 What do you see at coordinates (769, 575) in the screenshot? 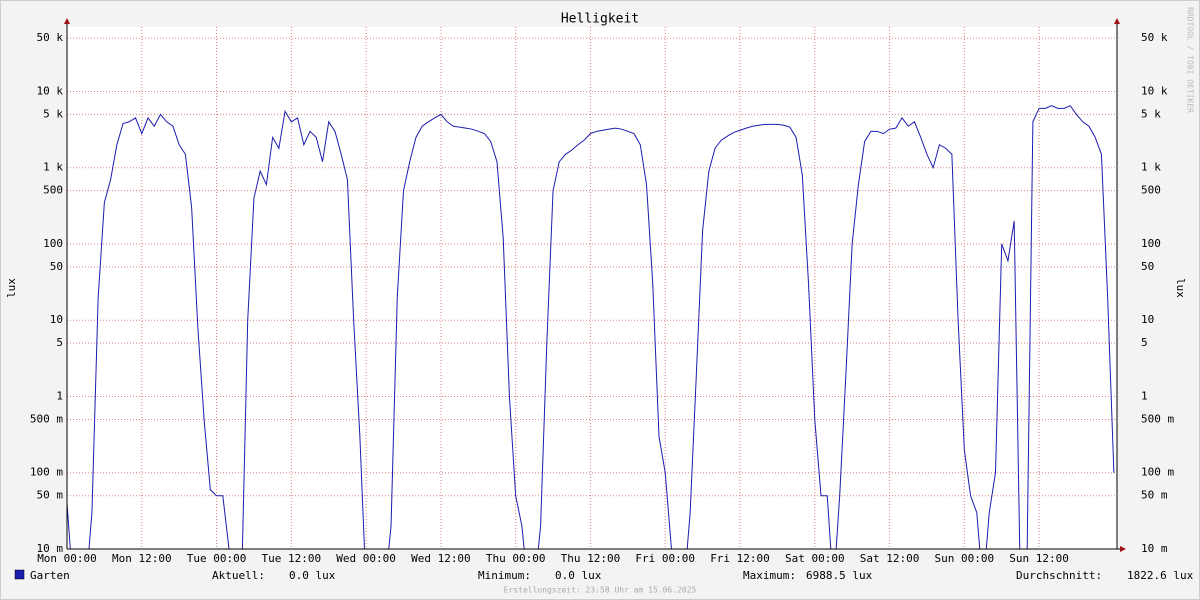
I see `stat-label: Maximum:` at bounding box center [769, 575].